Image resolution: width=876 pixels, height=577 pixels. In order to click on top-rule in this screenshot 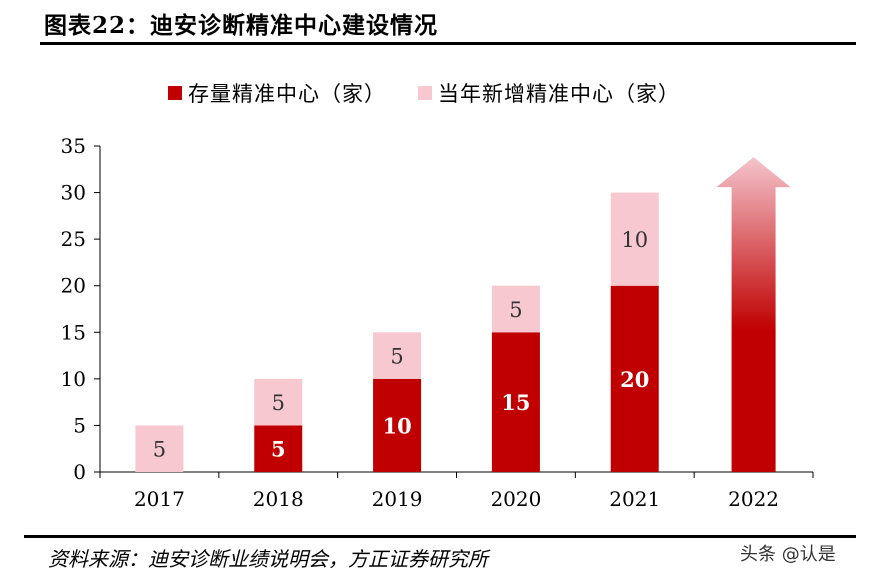, I will do `click(448, 43)`.